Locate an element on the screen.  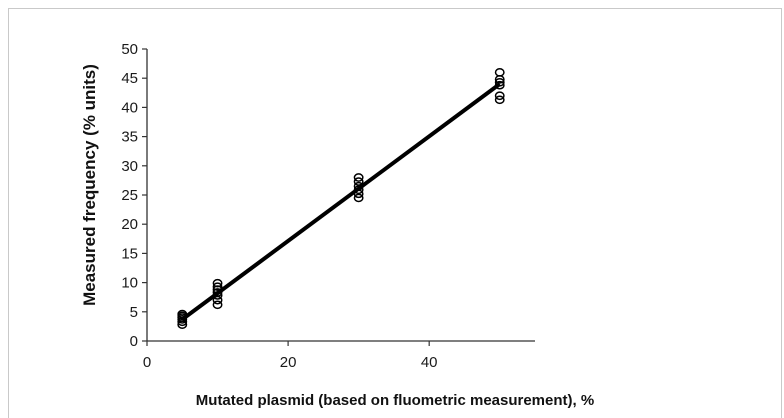
x-axis-ticks: 0 20 40 is located at coordinates (290, 356).